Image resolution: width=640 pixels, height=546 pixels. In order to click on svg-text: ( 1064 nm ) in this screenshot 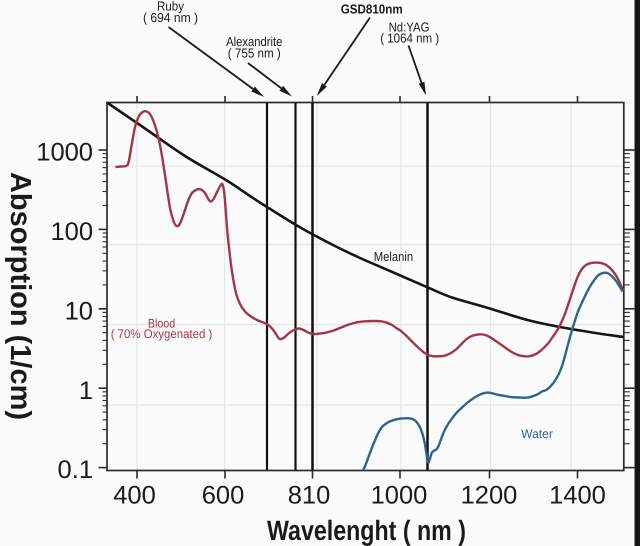, I will do `click(409, 38)`.